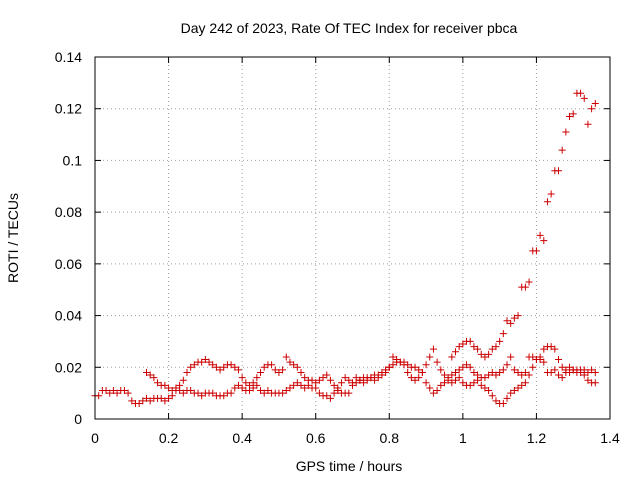 This screenshot has width=640, height=480. I want to click on y-tick-label: 0.1, so click(73, 160).